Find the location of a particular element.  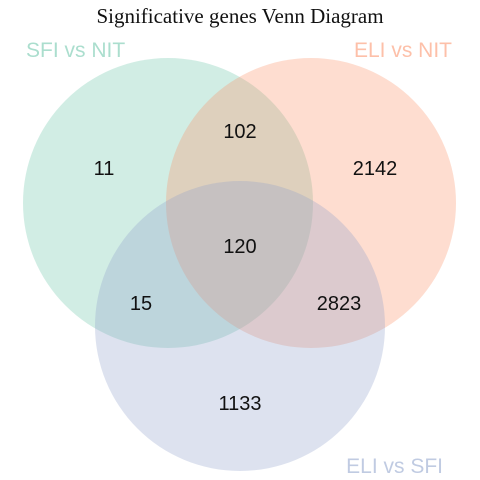

region-count-sfi-only: 11 is located at coordinates (104, 169).